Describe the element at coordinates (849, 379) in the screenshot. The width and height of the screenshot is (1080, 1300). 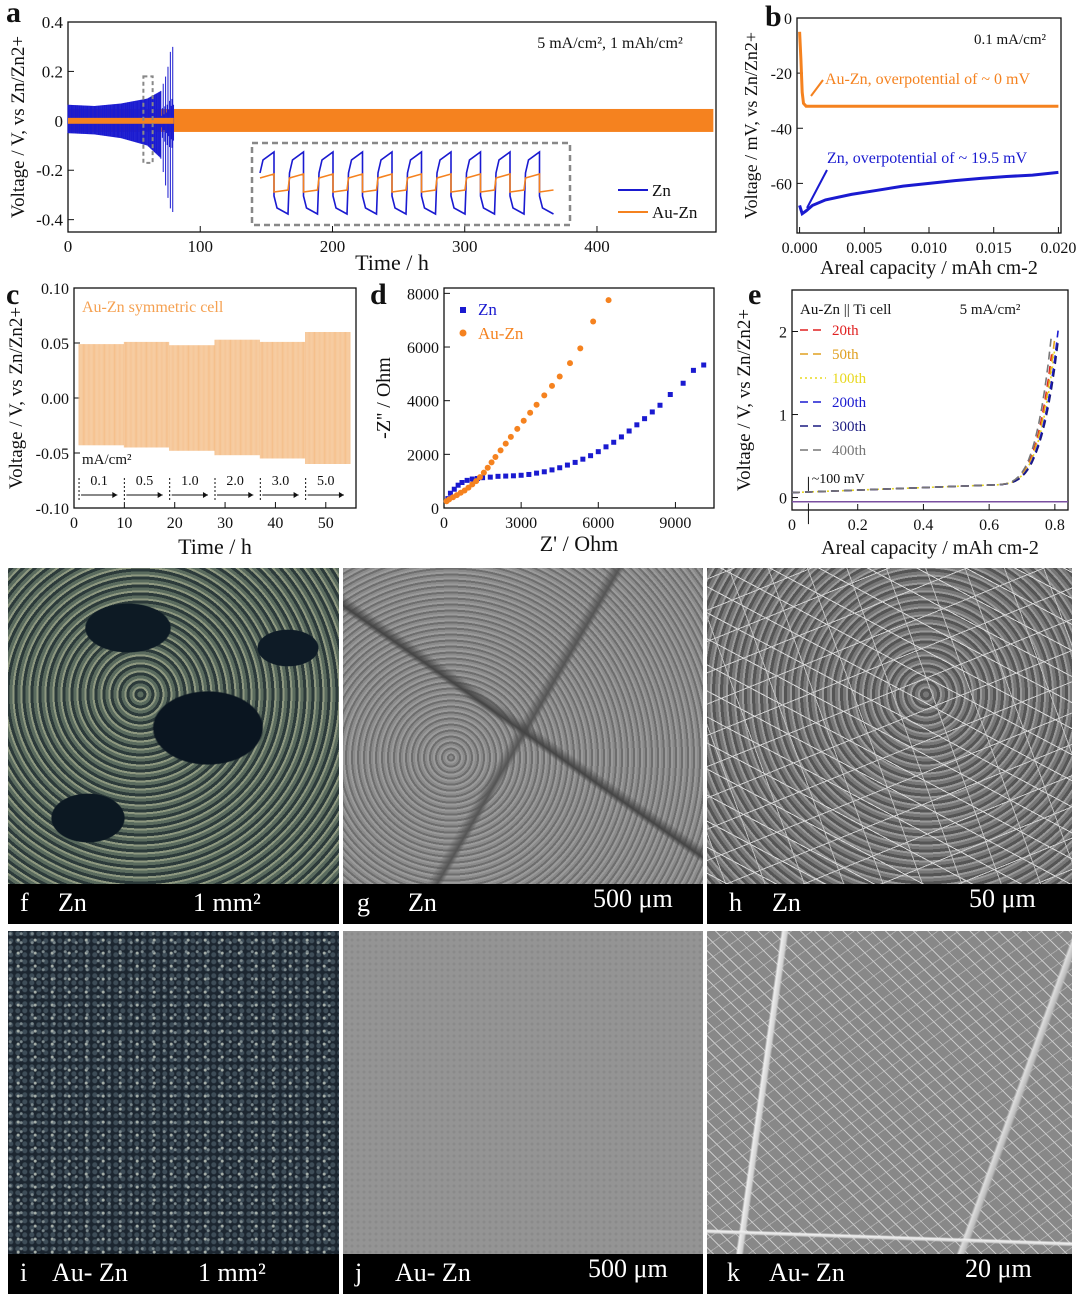
I see `legend-label: 100th` at that location.